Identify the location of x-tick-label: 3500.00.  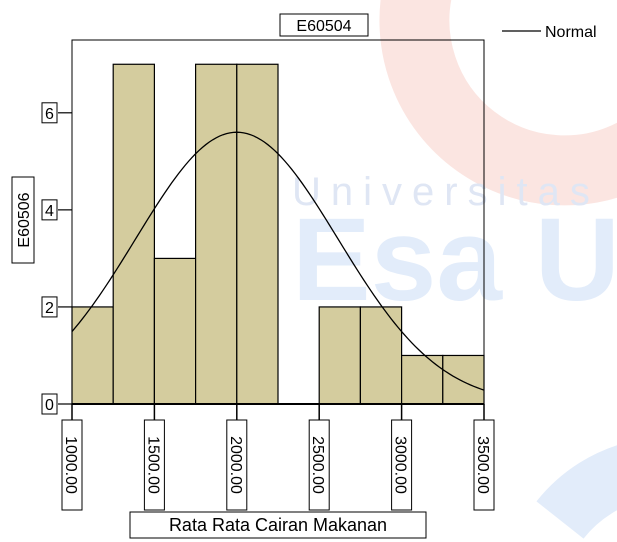
(482, 465).